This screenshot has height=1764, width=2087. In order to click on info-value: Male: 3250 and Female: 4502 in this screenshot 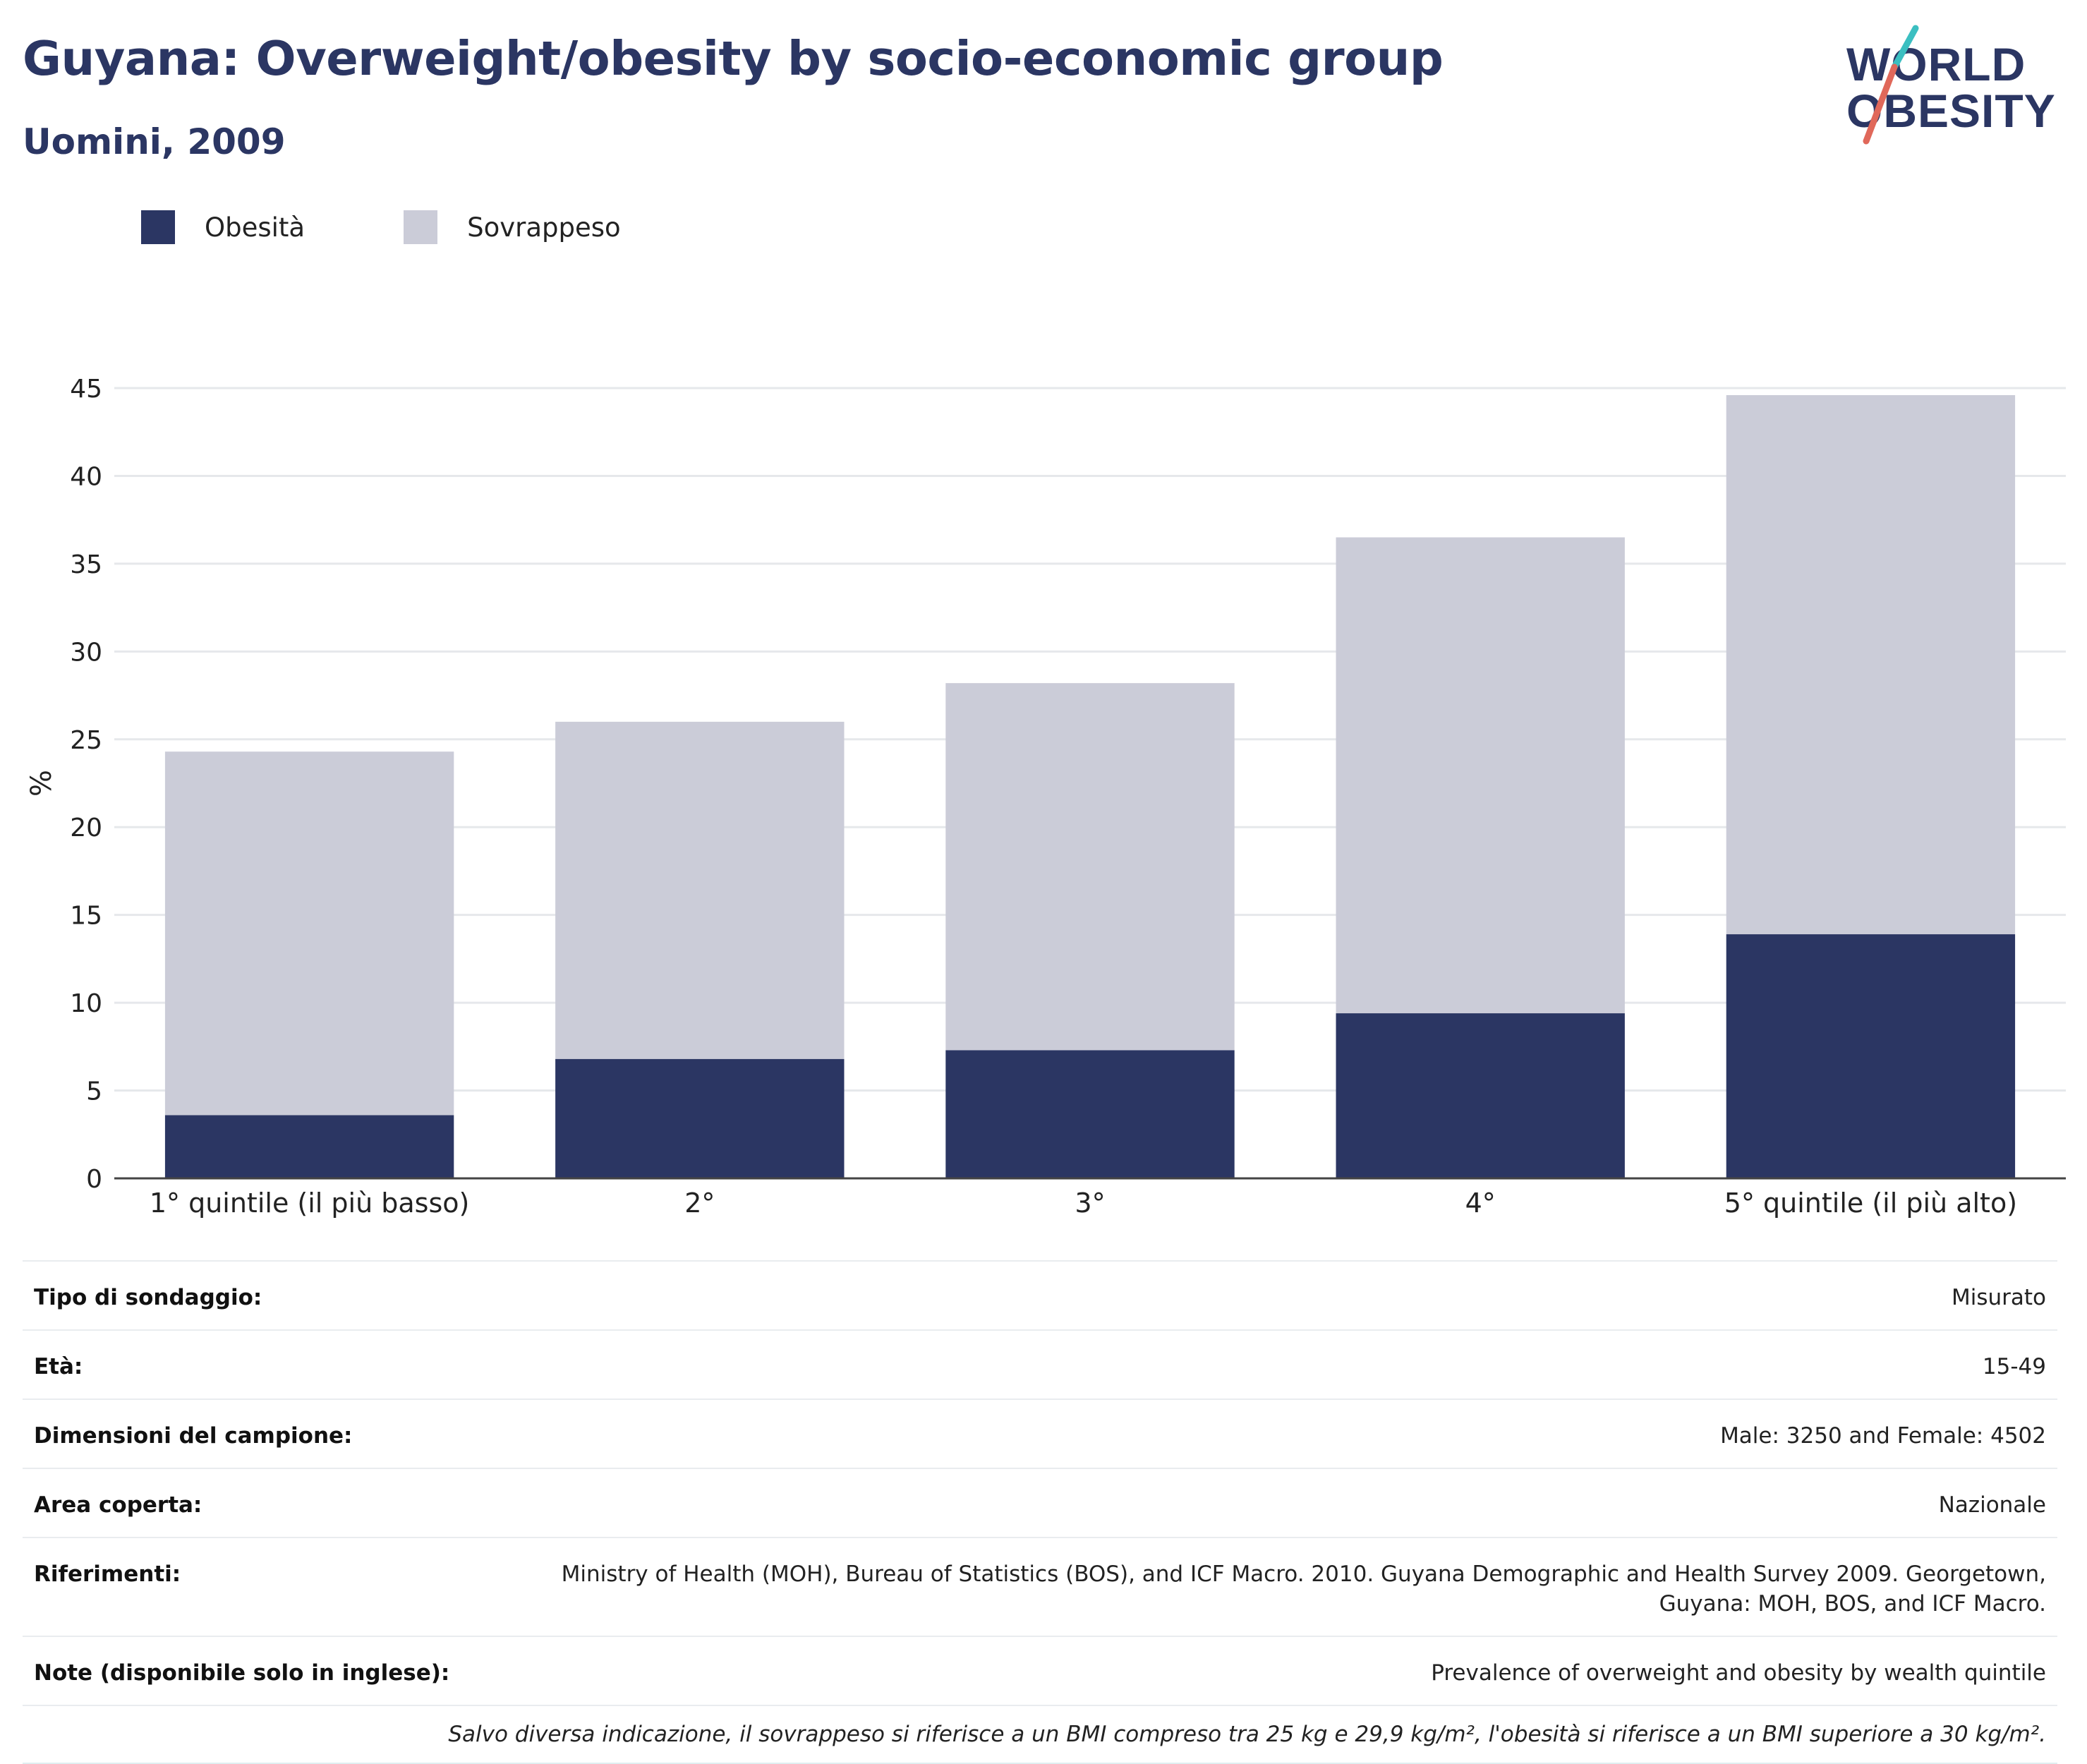, I will do `click(1883, 1436)`.